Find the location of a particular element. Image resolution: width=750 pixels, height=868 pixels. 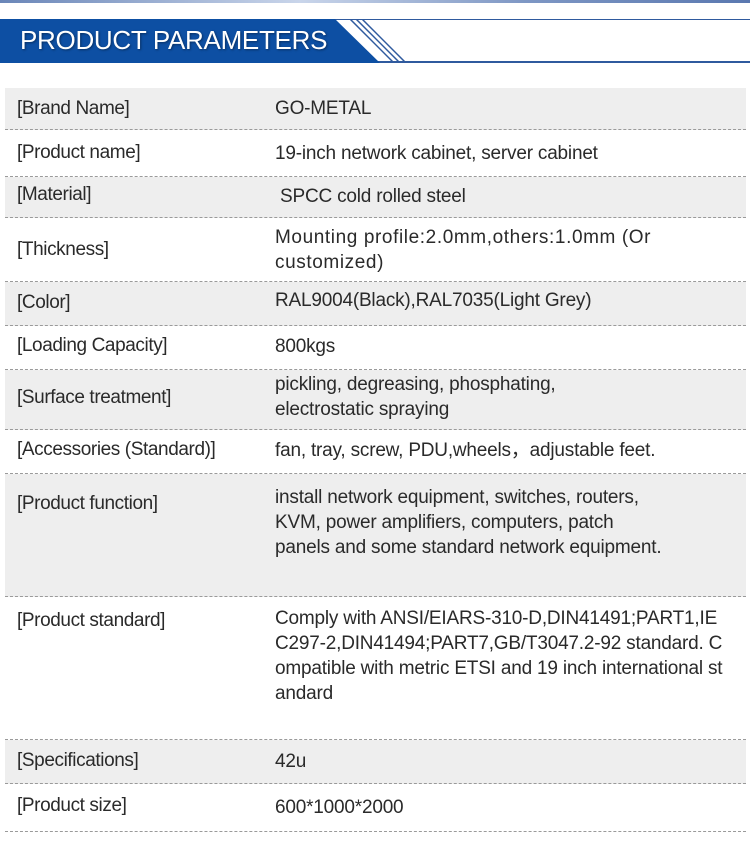

section-header: PRODUCT PARAMETERS is located at coordinates (375, 41).